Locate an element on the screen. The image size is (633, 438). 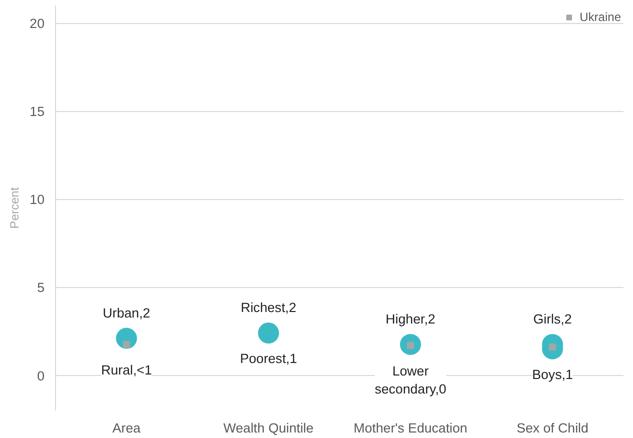
annotation: Lower secondary,0 is located at coordinates (410, 379).